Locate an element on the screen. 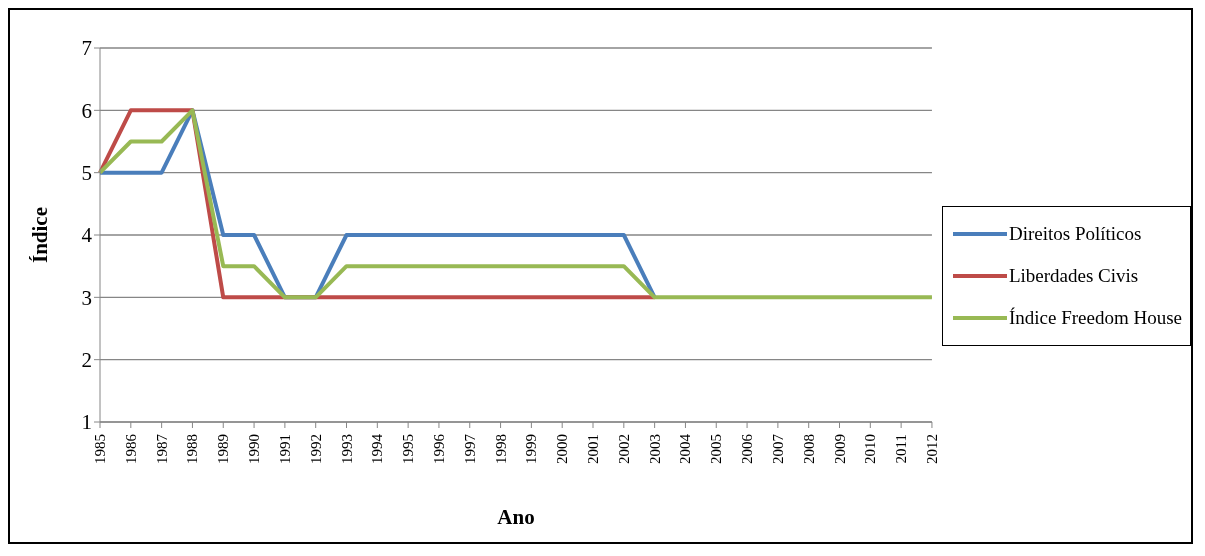 This screenshot has width=1205, height=556. x-tick-label: 1989 is located at coordinates (223, 449).